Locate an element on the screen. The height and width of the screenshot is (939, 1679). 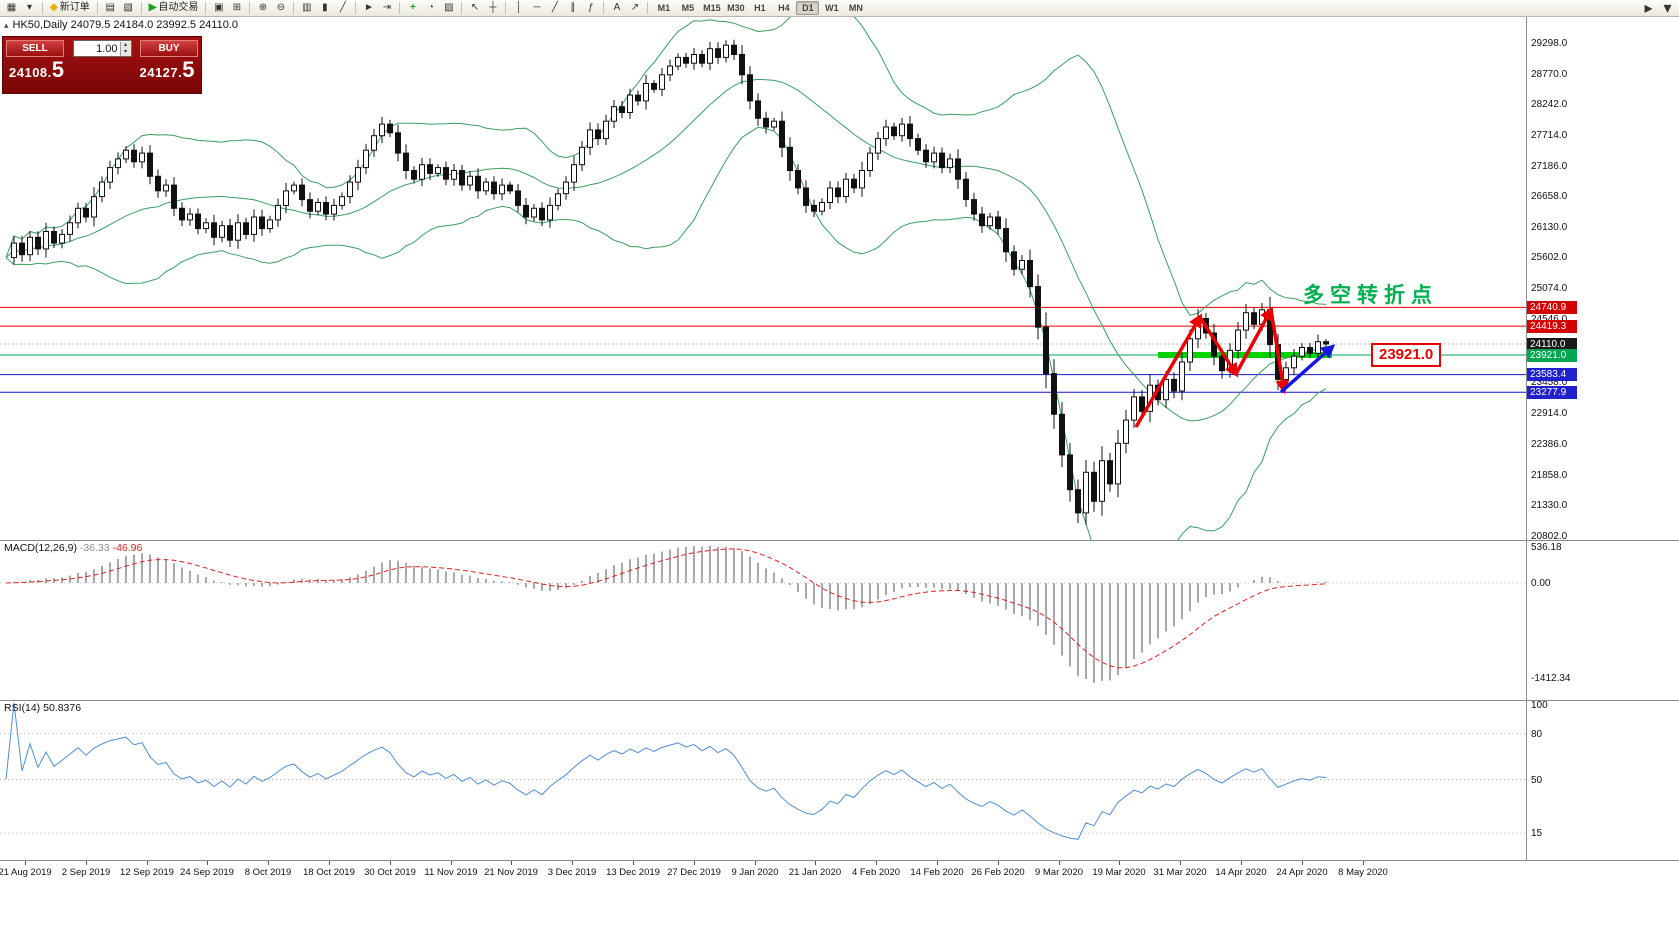
timeframe-m30: M30 is located at coordinates (736, 8).